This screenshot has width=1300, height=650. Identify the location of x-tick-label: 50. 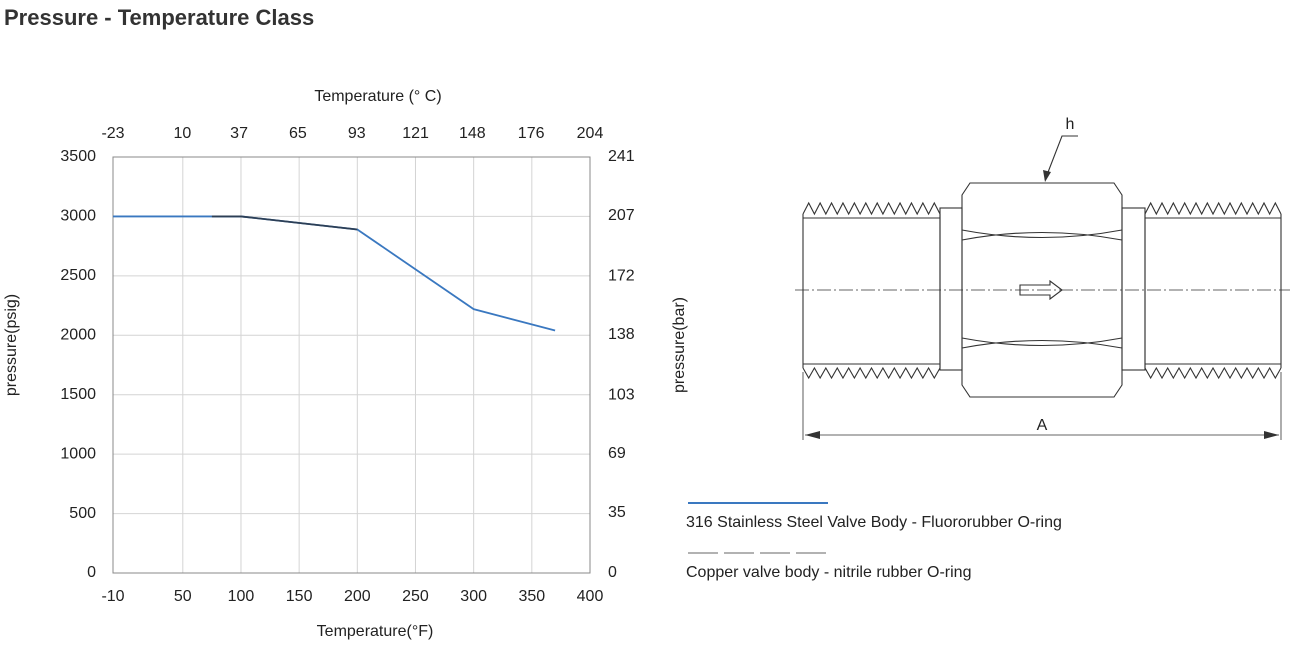
(183, 596).